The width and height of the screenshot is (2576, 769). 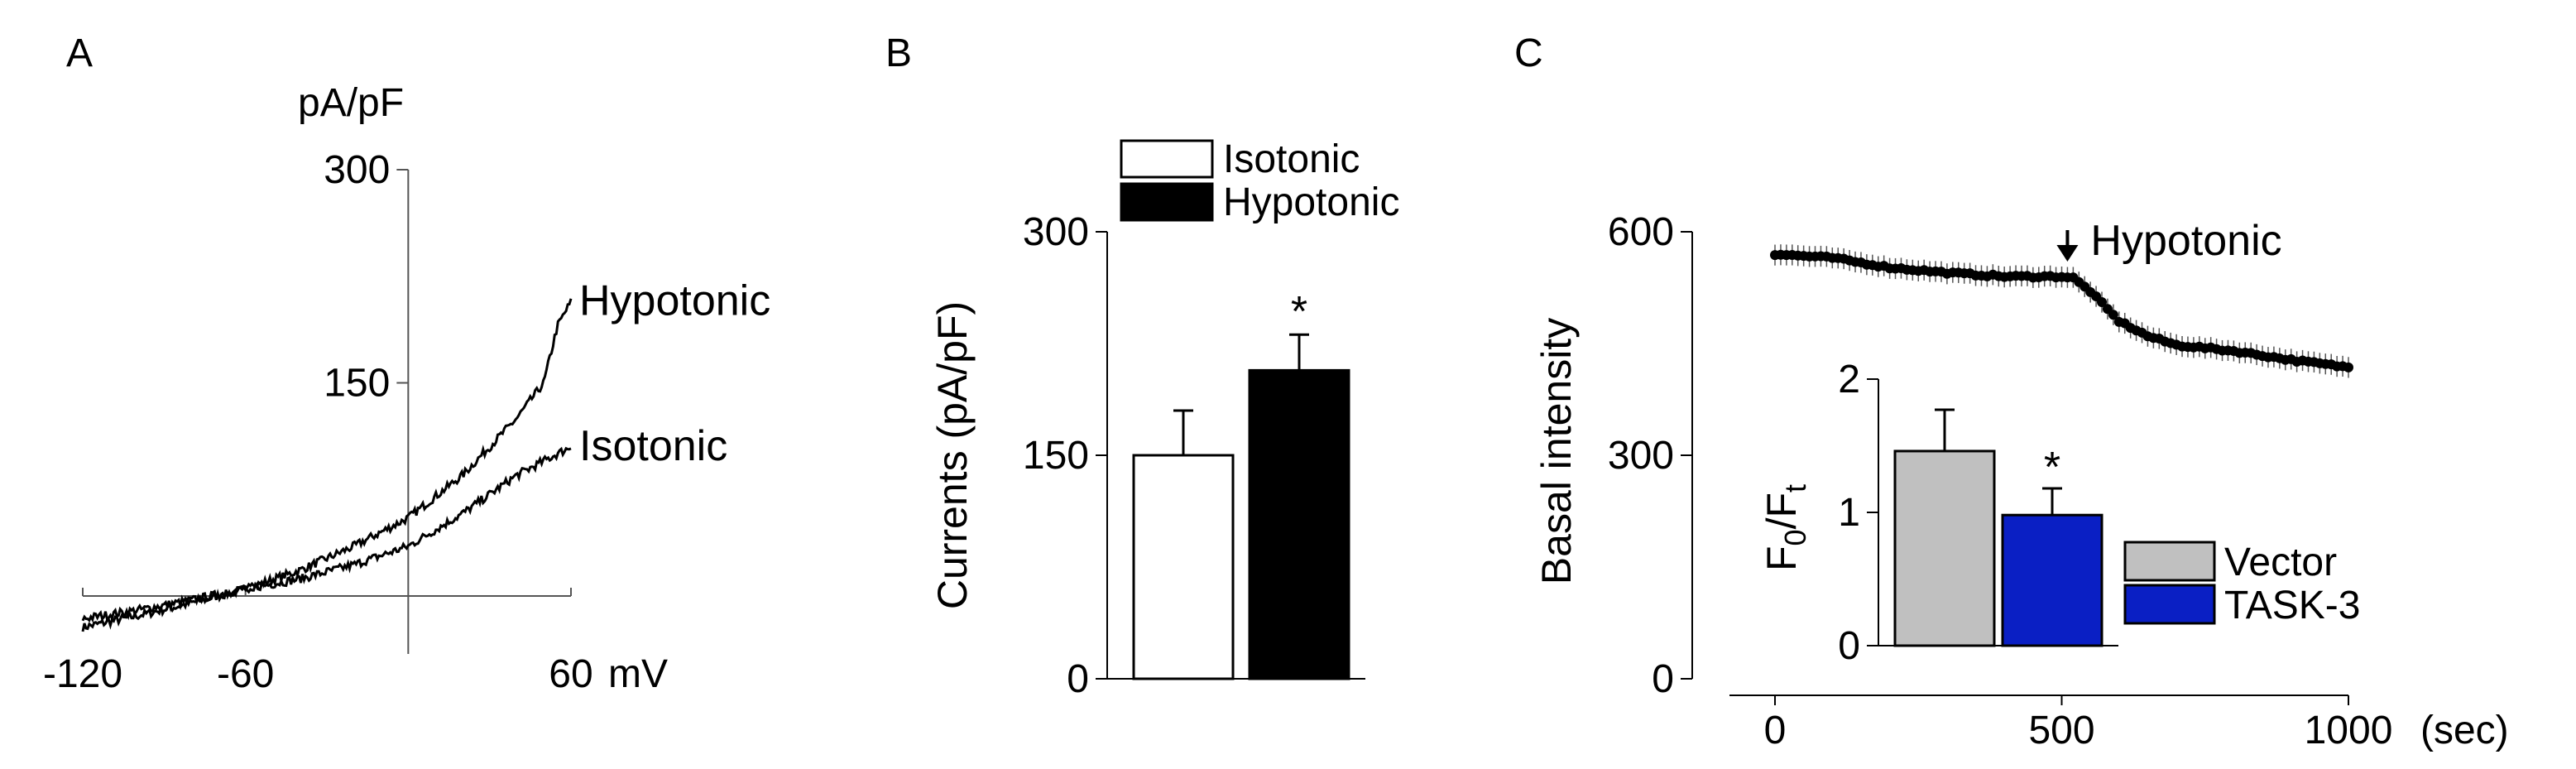 I want to click on inset-legend-swatch-vector, so click(x=2170, y=561).